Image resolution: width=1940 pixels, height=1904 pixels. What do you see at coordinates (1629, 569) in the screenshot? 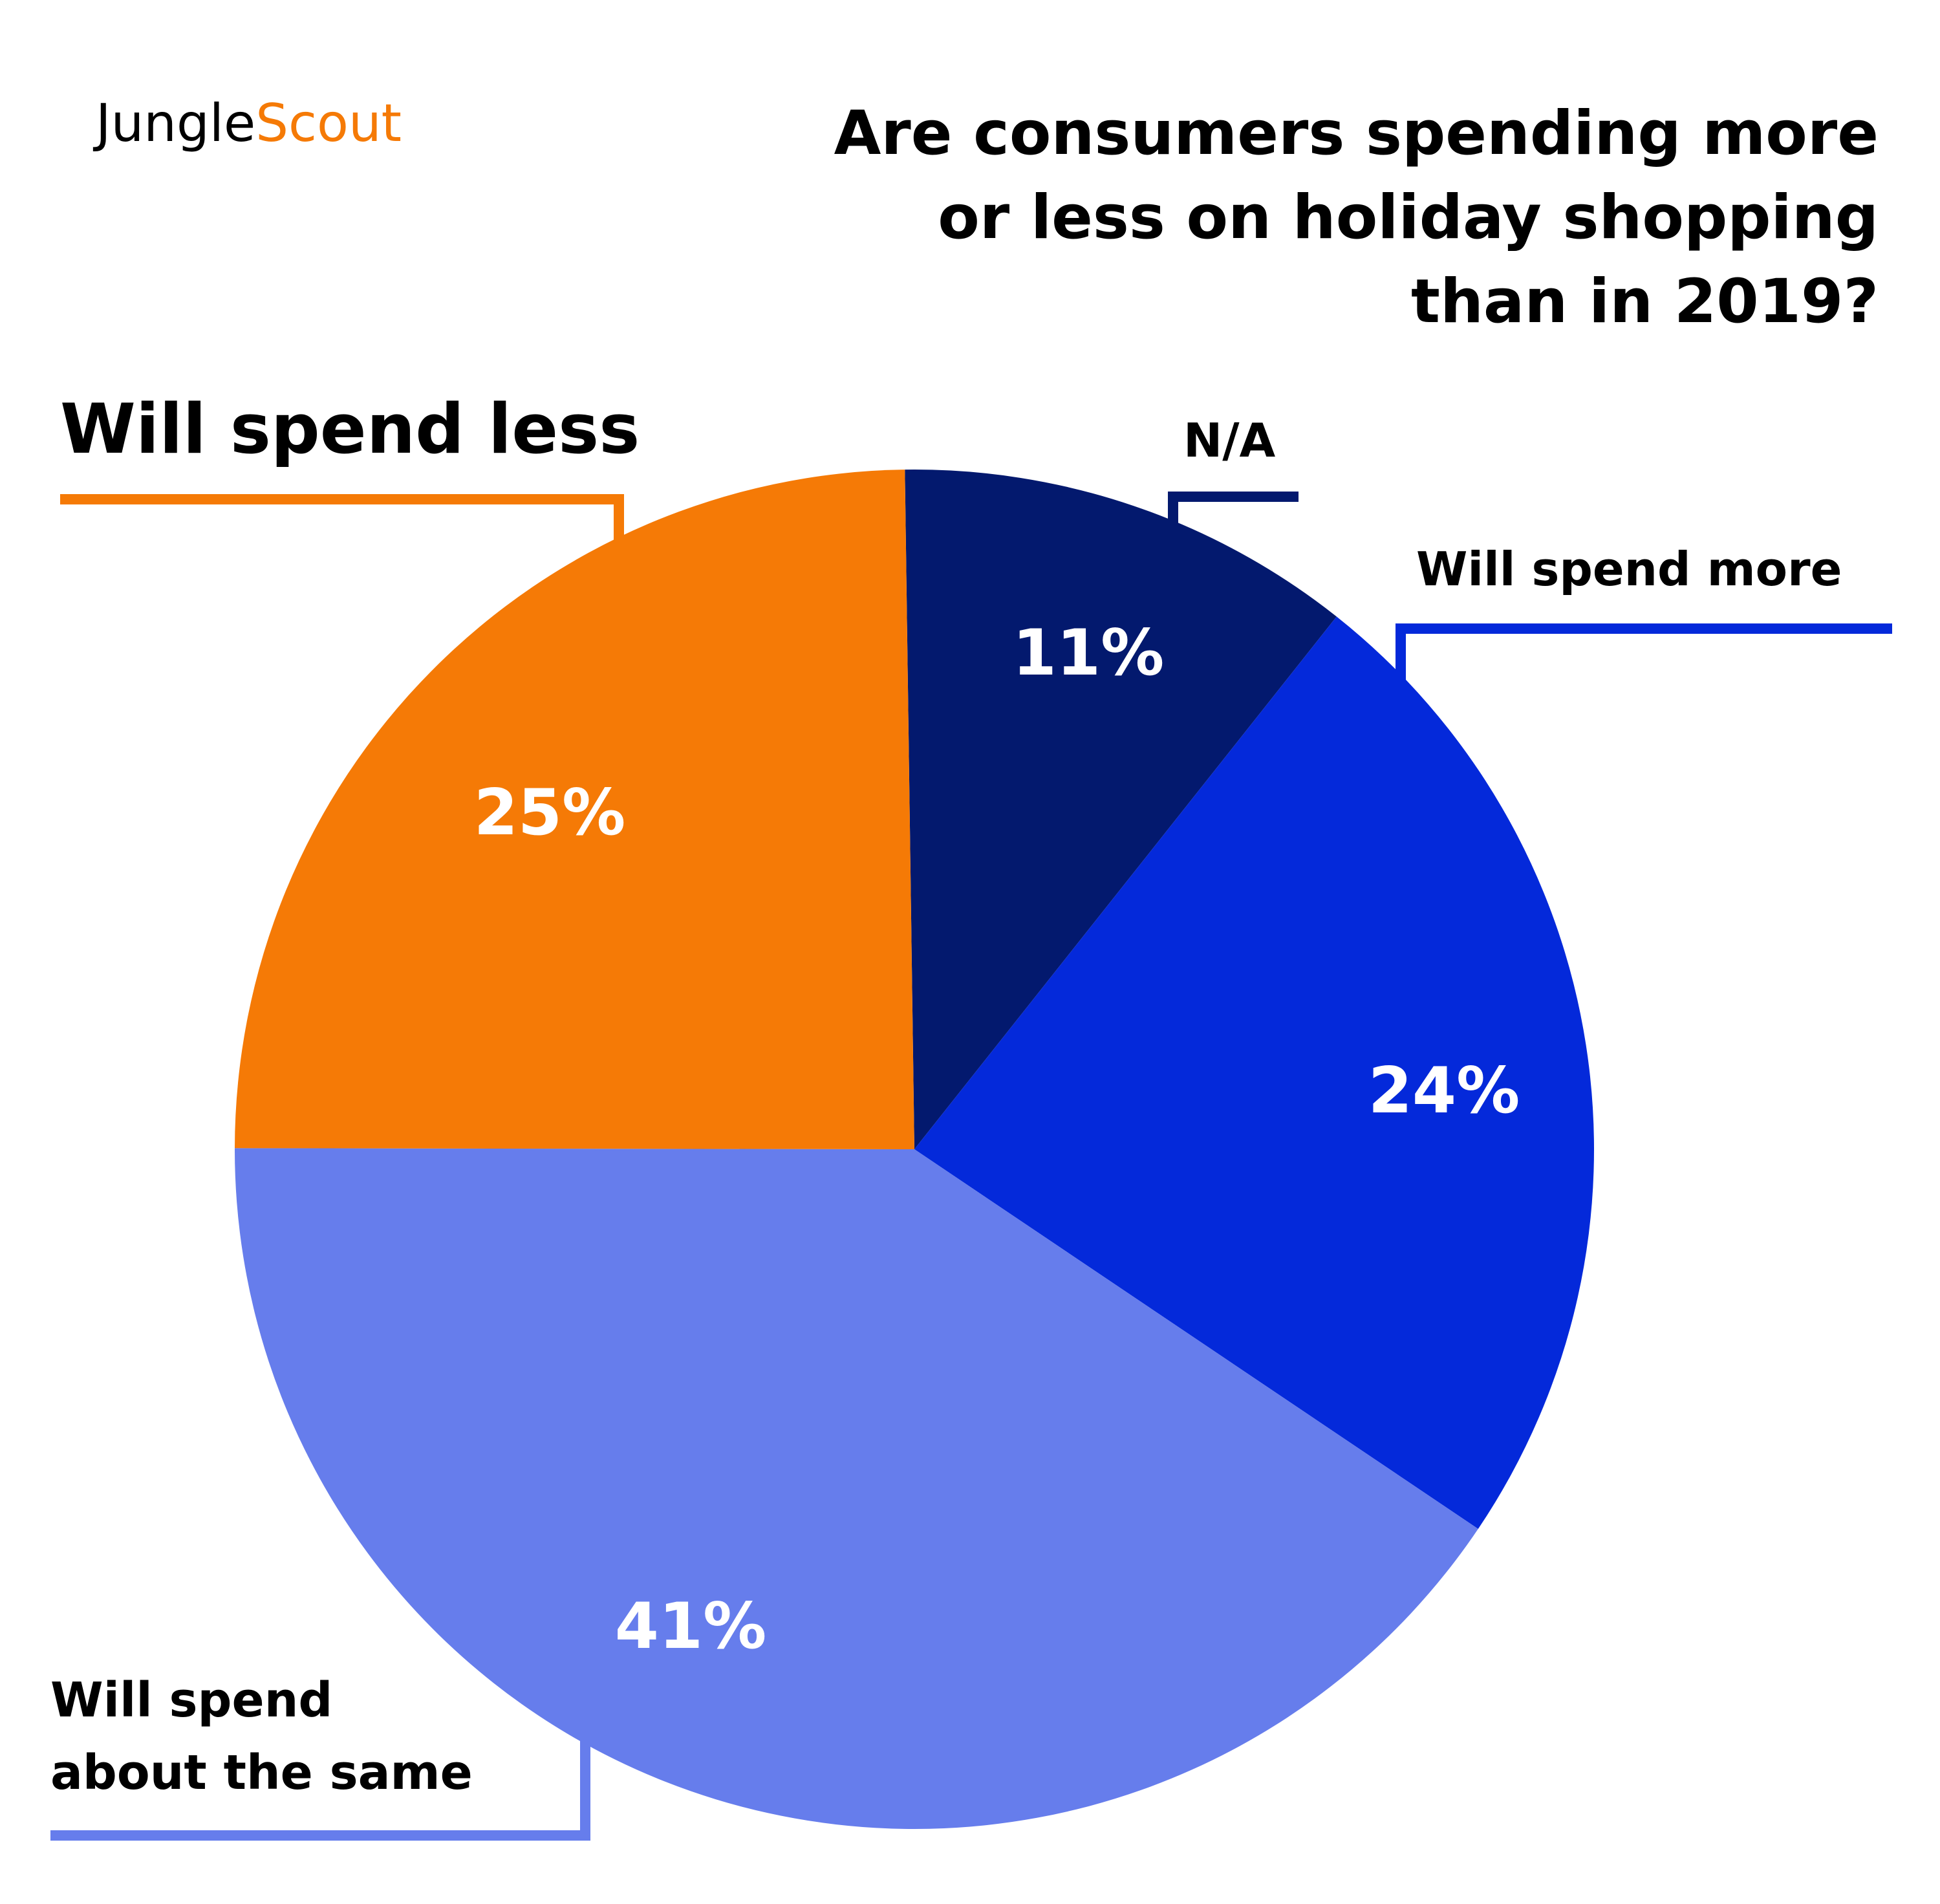
I see `callout-label-more: Will spend more` at bounding box center [1629, 569].